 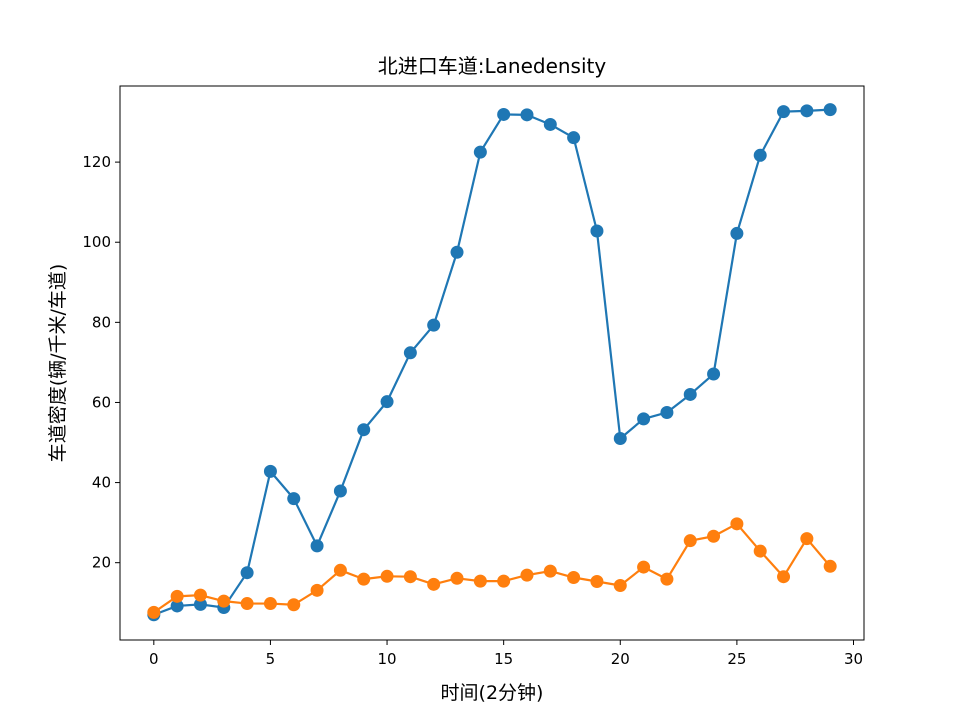 I want to click on y-axis-ticks: 20 40 60 80 100 120, so click(x=101, y=362).